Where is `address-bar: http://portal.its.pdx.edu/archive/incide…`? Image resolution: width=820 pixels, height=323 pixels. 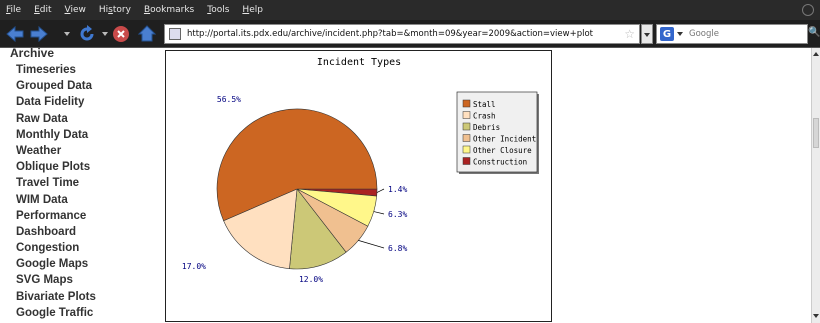
address-bar: http://portal.its.pdx.edu/archive/incide… is located at coordinates (402, 34).